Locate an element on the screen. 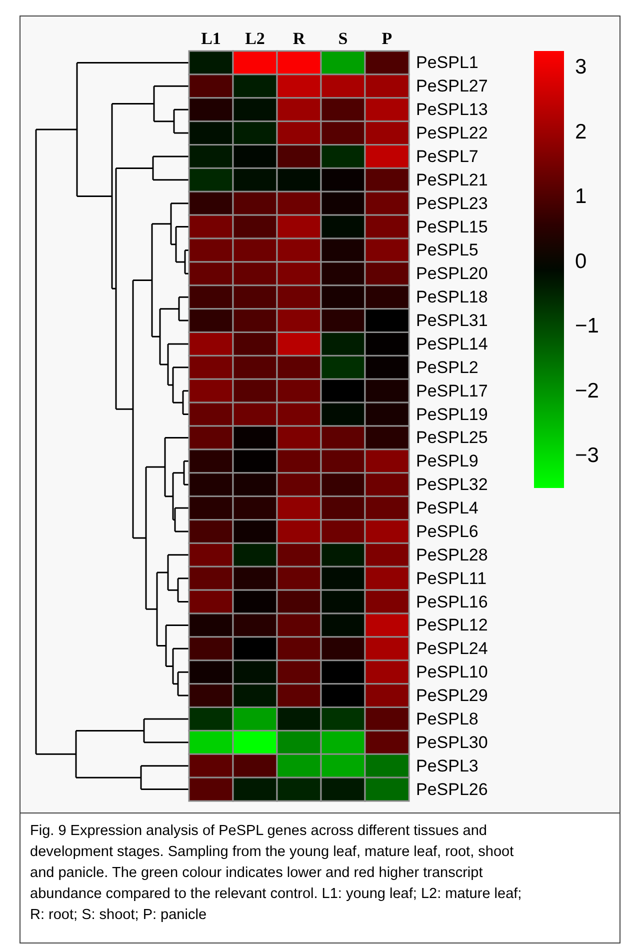  y-tick-label: PeSPL4 is located at coordinates (447, 508).